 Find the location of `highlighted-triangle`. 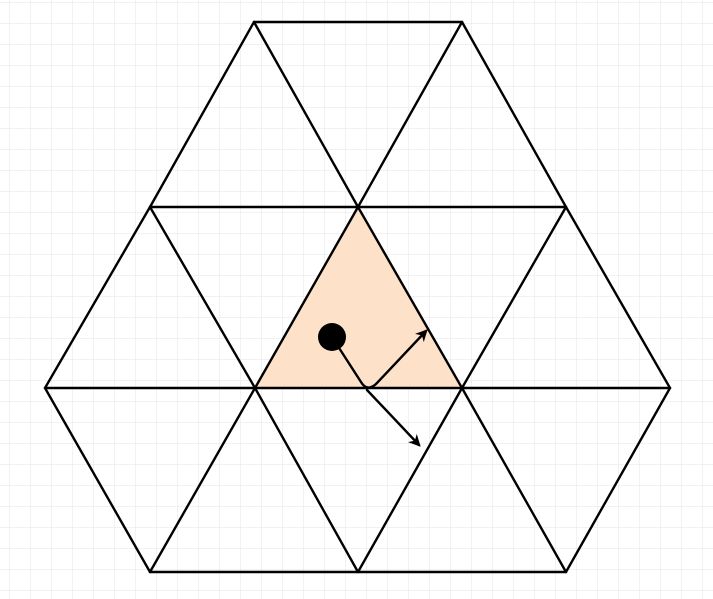

highlighted-triangle is located at coordinates (358, 297).